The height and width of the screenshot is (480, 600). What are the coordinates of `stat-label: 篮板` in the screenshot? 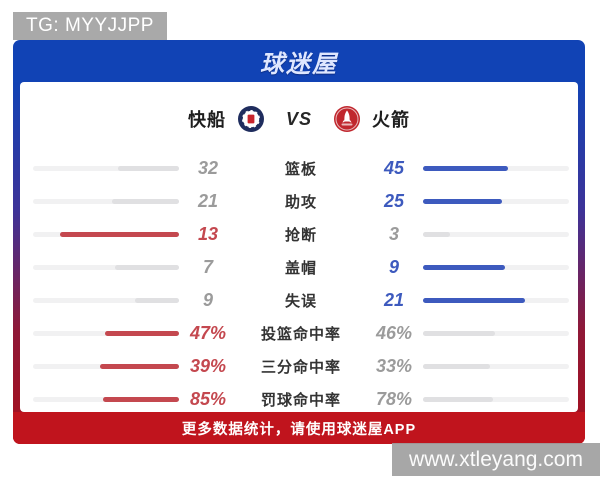 It's located at (300, 169).